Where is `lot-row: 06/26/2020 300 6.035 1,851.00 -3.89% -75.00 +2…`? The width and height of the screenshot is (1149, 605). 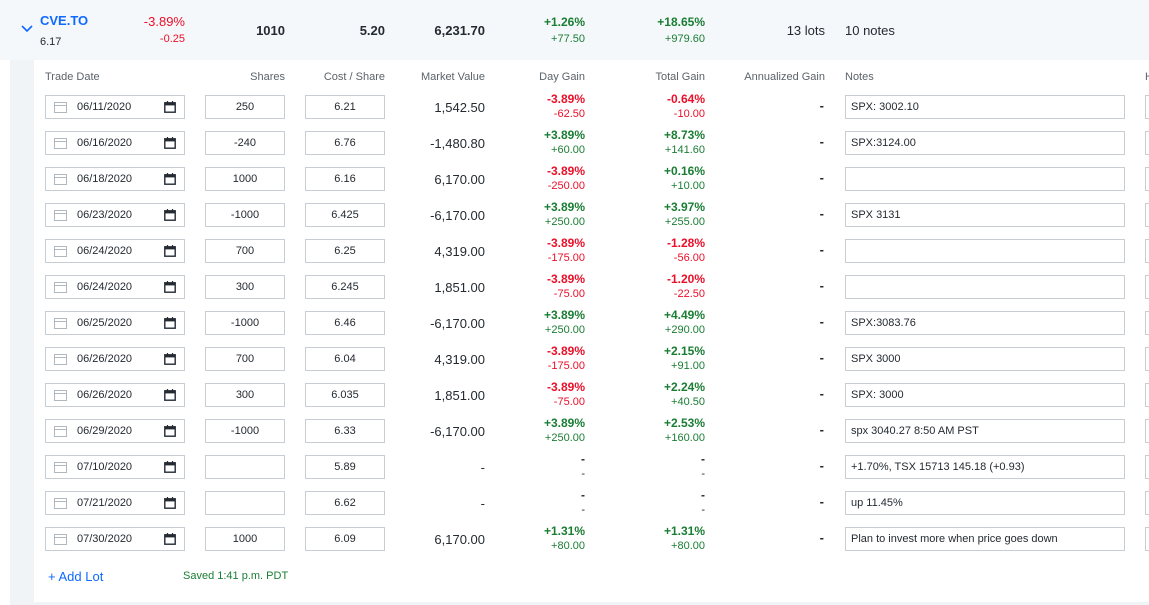
lot-row: 06/26/2020 300 6.035 1,851.00 -3.89% -75.00 +2… is located at coordinates (574, 398).